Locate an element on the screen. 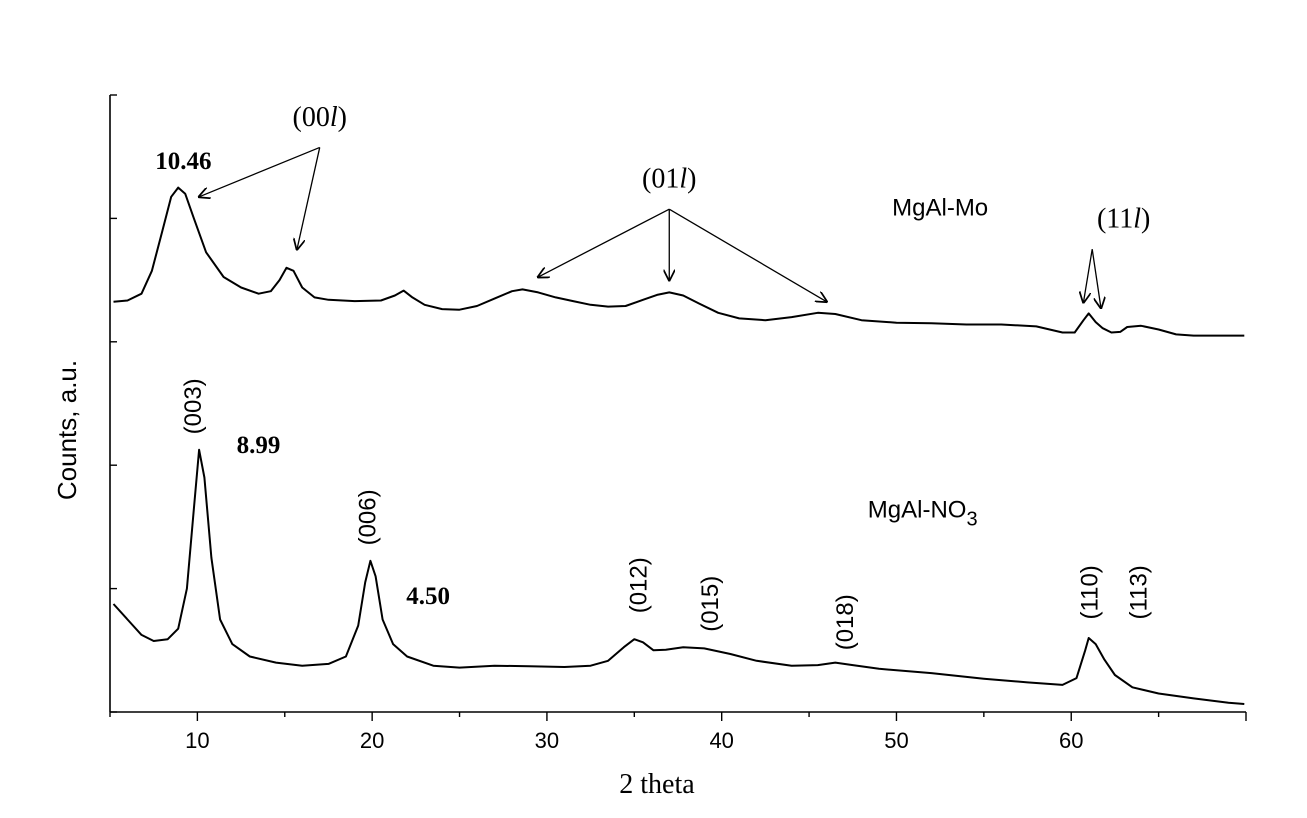  x-tick-label: 60 is located at coordinates (1071, 740).